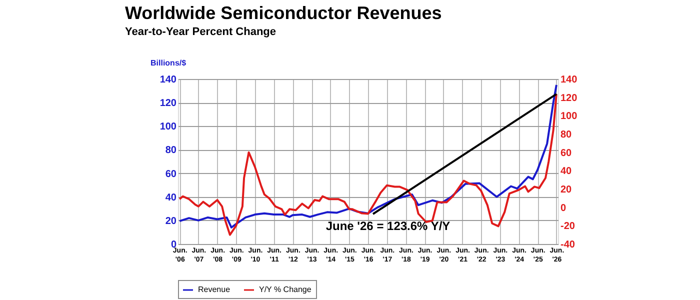 The height and width of the screenshot is (300, 700). Describe the element at coordinates (569, 116) in the screenshot. I see `y2-tick-label: 100` at that location.